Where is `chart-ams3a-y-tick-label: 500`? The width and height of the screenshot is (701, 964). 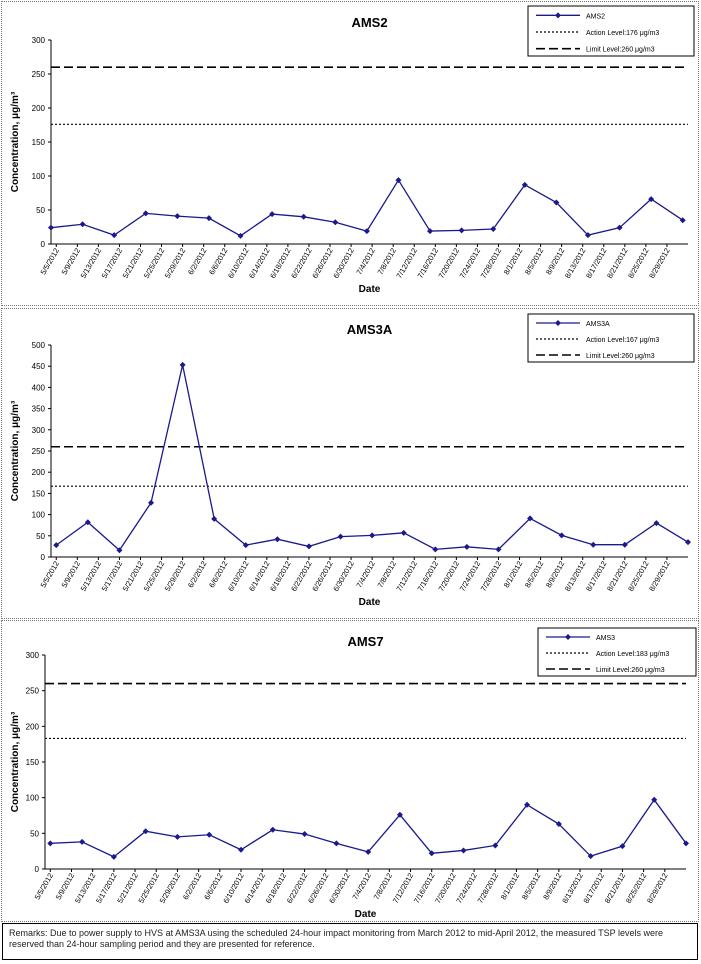
chart-ams3a-y-tick-label: 500 is located at coordinates (39, 345).